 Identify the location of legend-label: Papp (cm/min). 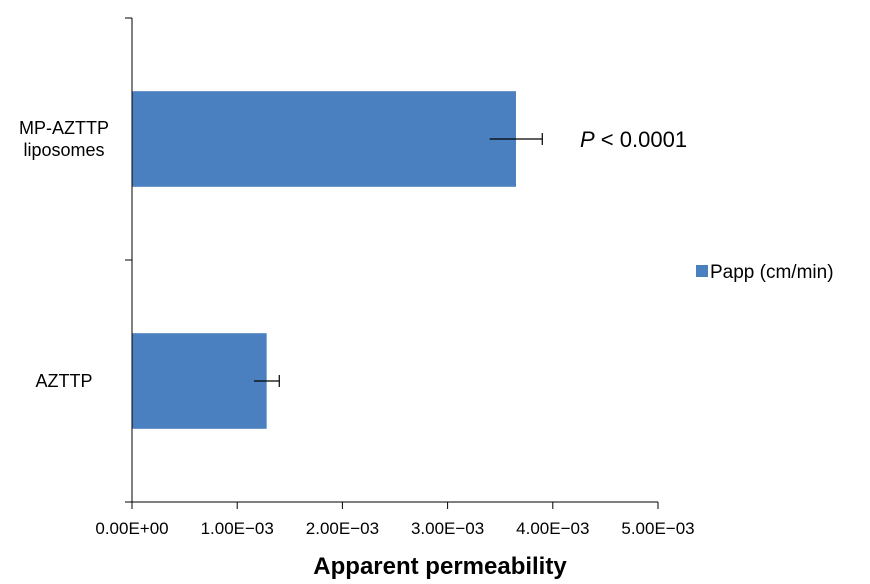
(772, 272).